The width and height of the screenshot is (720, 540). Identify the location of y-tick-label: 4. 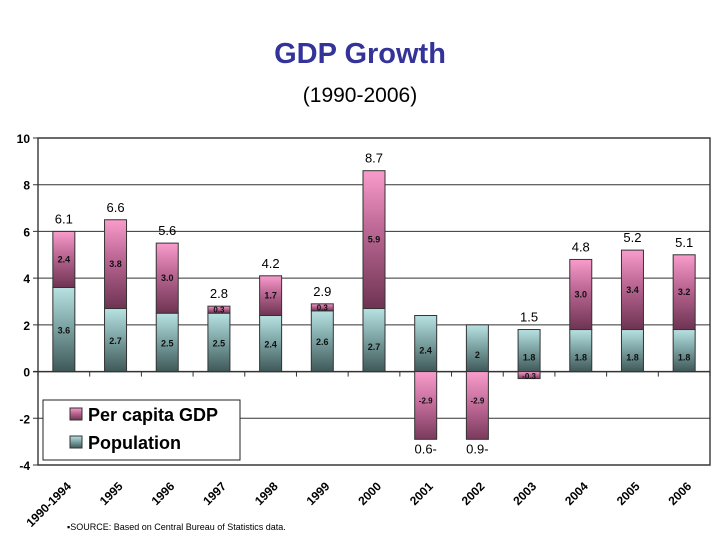
(26, 279).